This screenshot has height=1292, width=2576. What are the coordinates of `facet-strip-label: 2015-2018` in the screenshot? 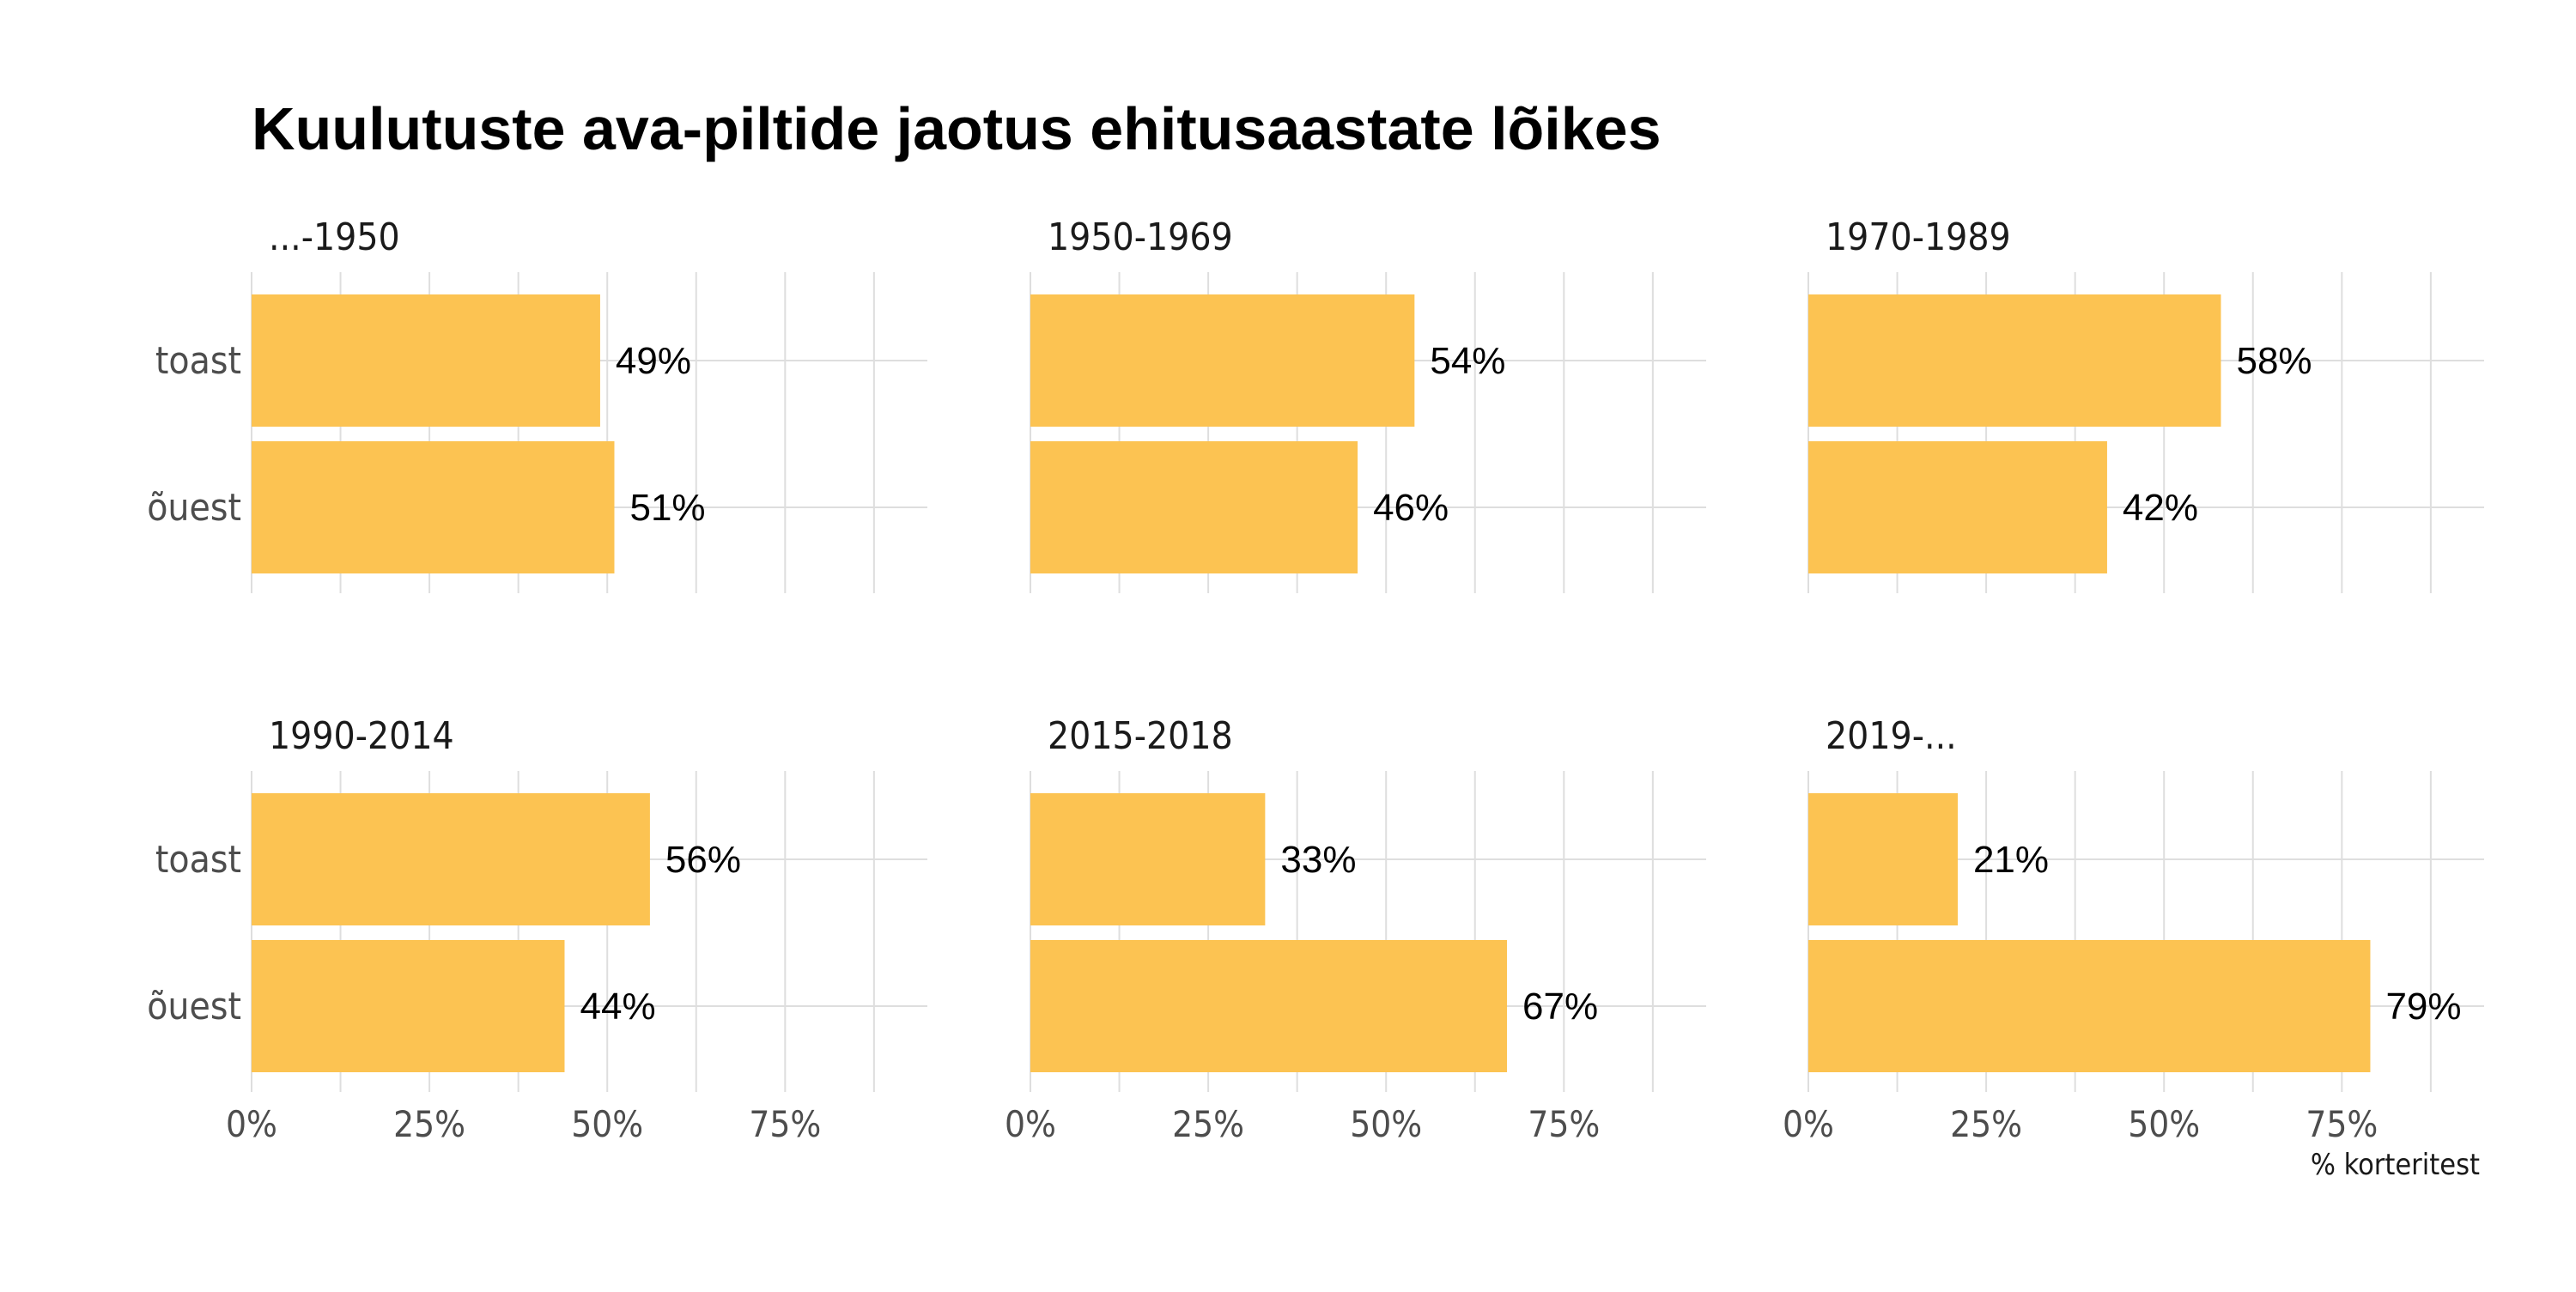 It's located at (1140, 736).